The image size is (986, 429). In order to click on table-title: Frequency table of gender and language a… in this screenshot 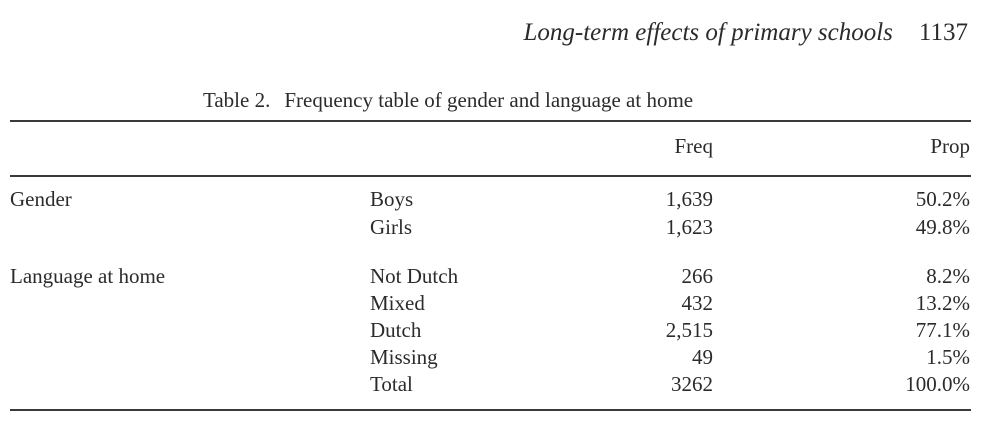, I will do `click(489, 100)`.